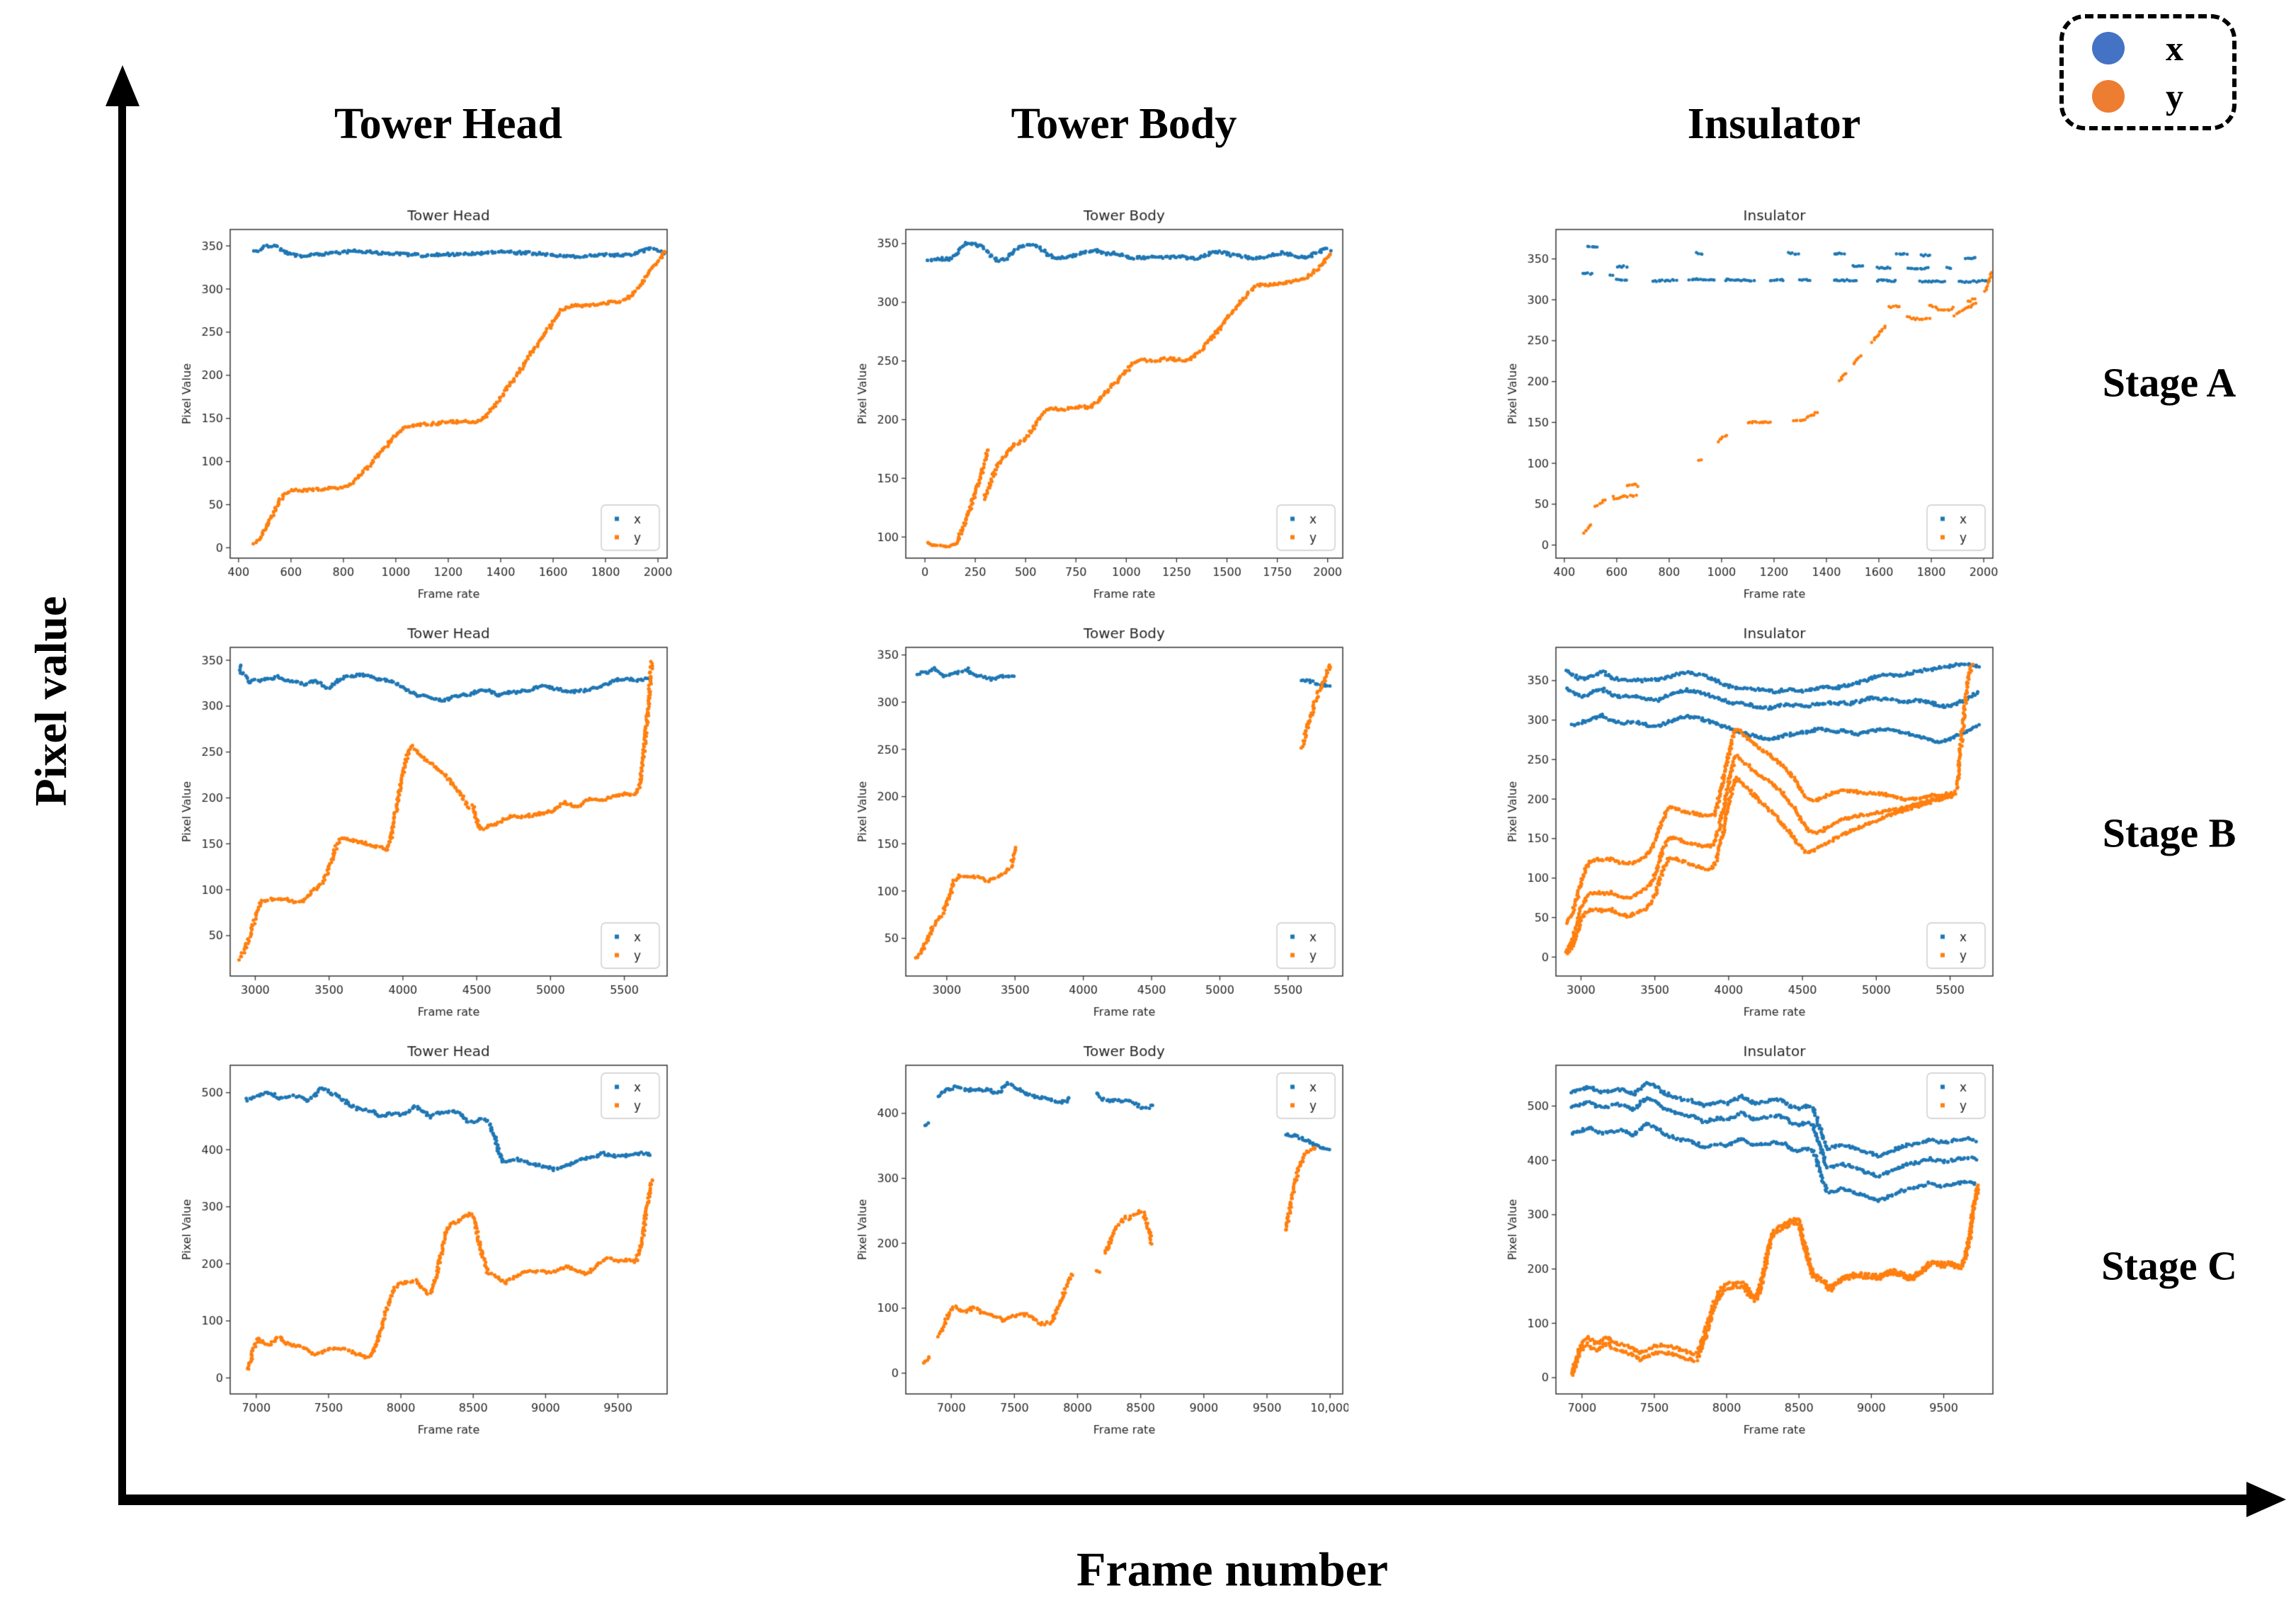 The width and height of the screenshot is (2296, 1605). Describe the element at coordinates (122, 802) in the screenshot. I see `y-axis-arrow` at that location.